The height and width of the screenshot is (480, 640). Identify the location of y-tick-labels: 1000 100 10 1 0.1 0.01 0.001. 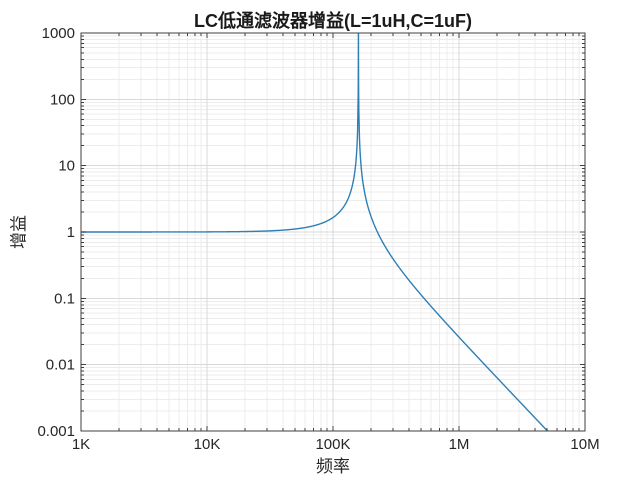
(56, 232).